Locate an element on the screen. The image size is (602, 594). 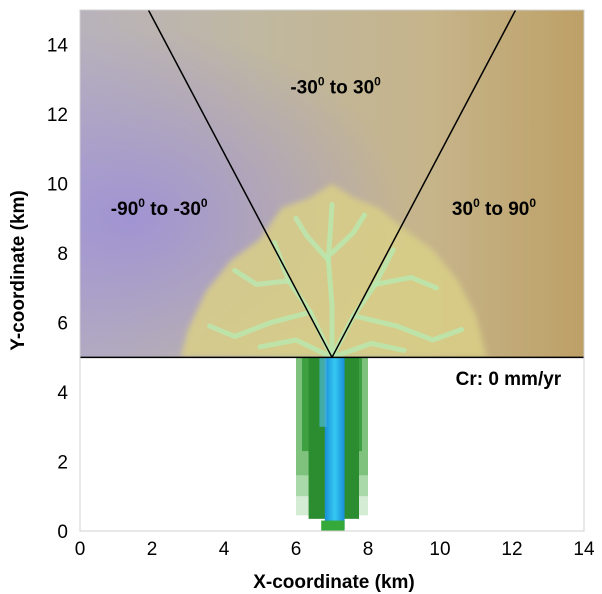
main-channel is located at coordinates (334, 443).